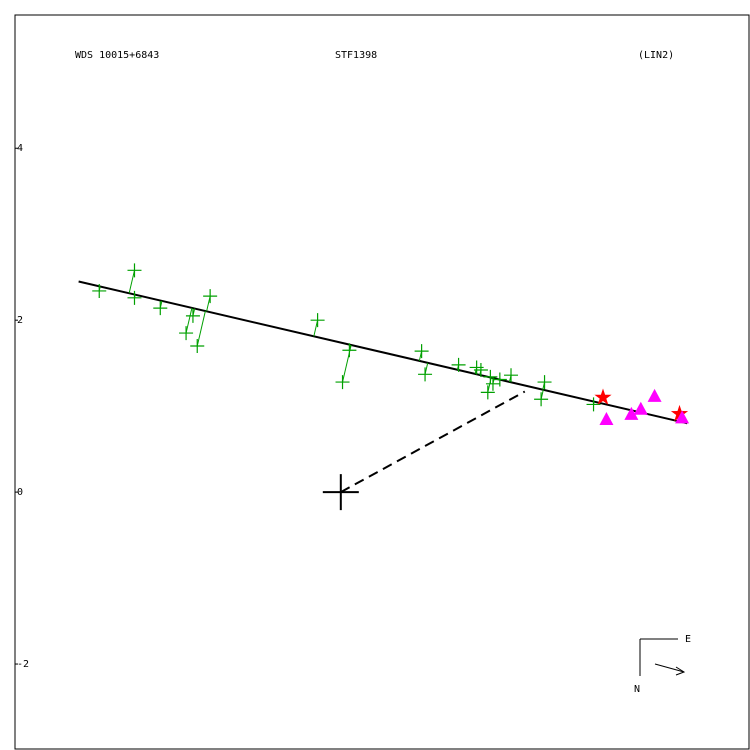 Image resolution: width=750 pixels, height=750 pixels. Describe the element at coordinates (20, 492) in the screenshot. I see `y-tick-label: 0` at that location.